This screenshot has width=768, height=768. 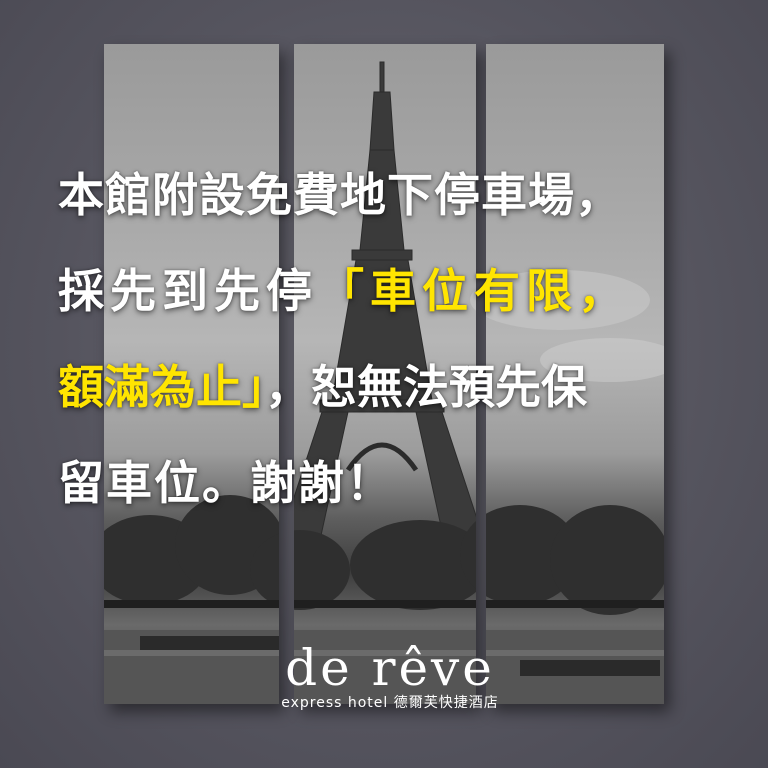 I want to click on notice-line-4: 留車位。謝謝！, so click(x=226, y=483).